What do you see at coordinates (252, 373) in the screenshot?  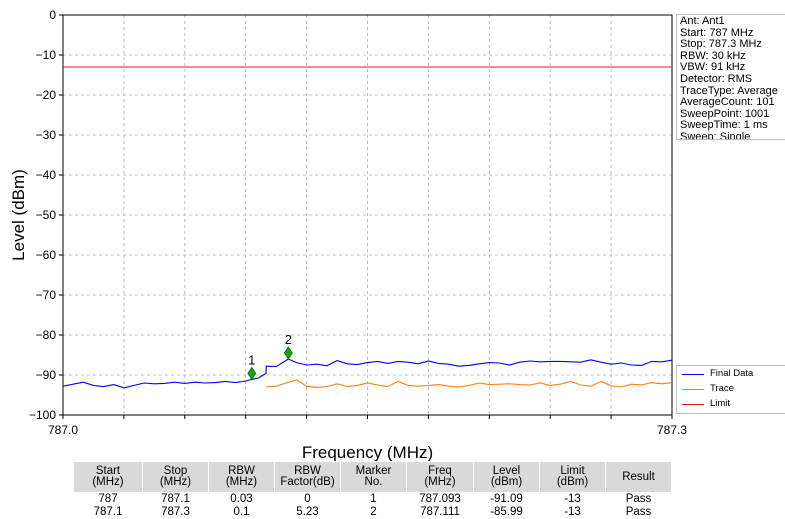 I see `marker-1-point` at bounding box center [252, 373].